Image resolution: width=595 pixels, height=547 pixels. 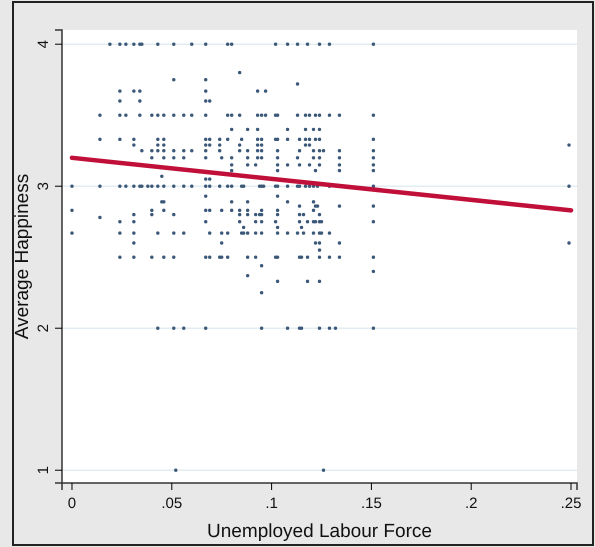 I want to click on x-tick-label: 0, so click(x=72, y=503).